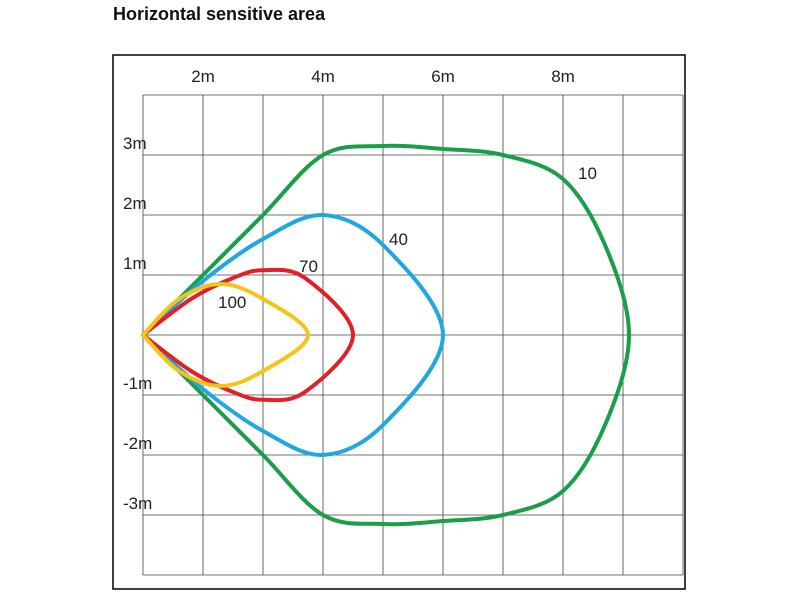  Describe the element at coordinates (383, 76) in the screenshot. I see `x-ticks: 2m 4m 6m 8m` at that location.